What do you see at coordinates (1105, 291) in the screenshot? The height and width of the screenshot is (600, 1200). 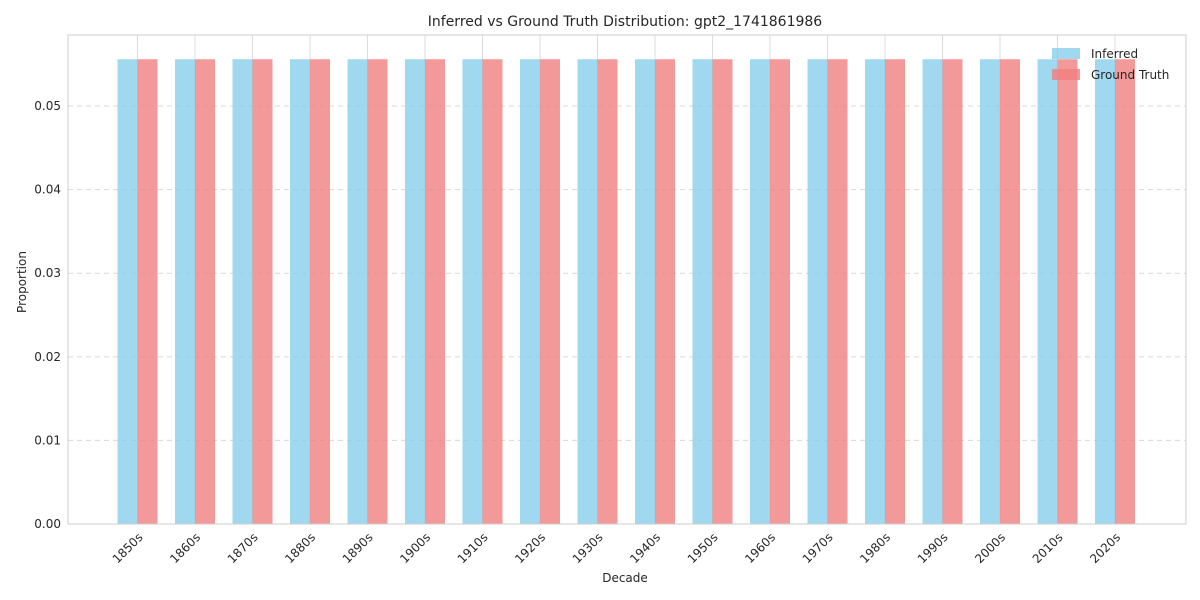 I see `bar-inferred-2020s` at bounding box center [1105, 291].